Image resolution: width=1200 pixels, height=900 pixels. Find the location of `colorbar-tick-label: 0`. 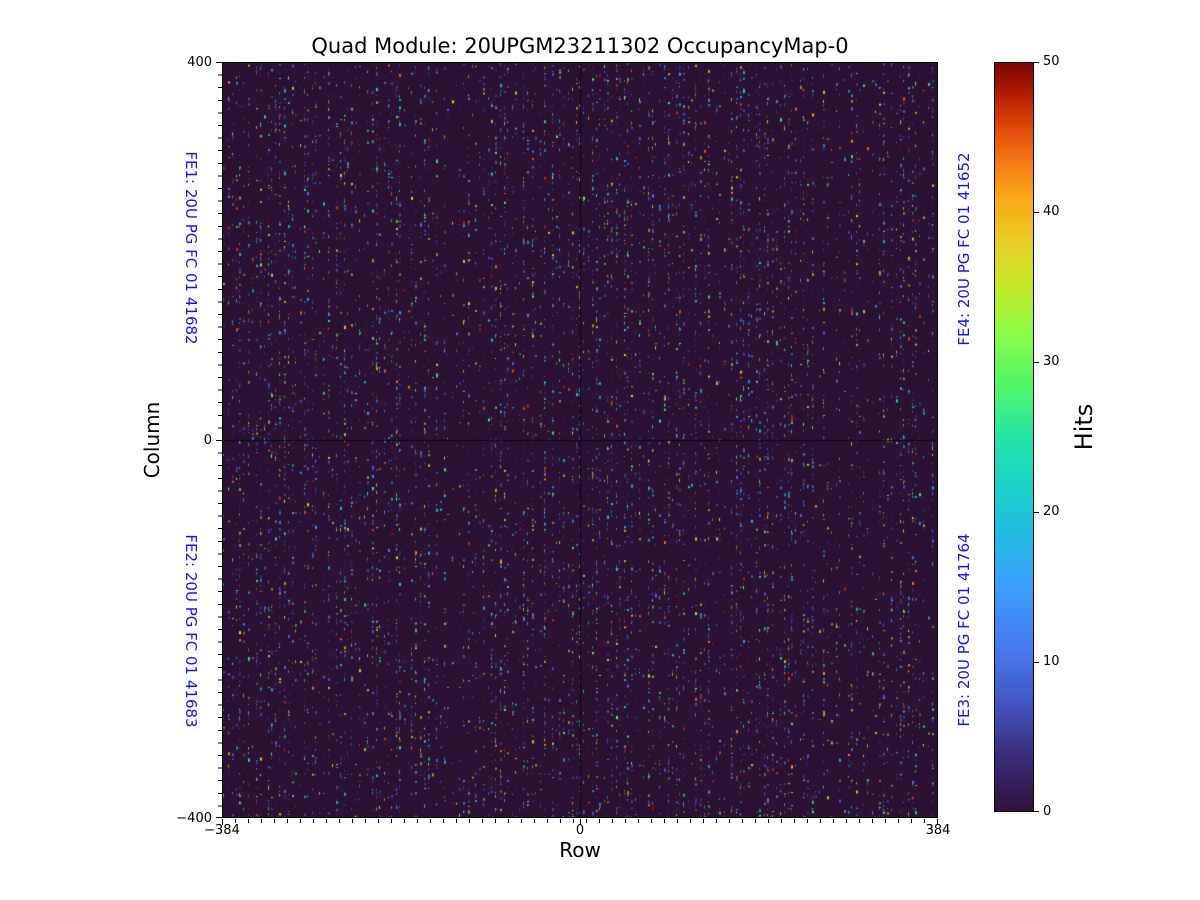

colorbar-tick-label: 0 is located at coordinates (1047, 811).